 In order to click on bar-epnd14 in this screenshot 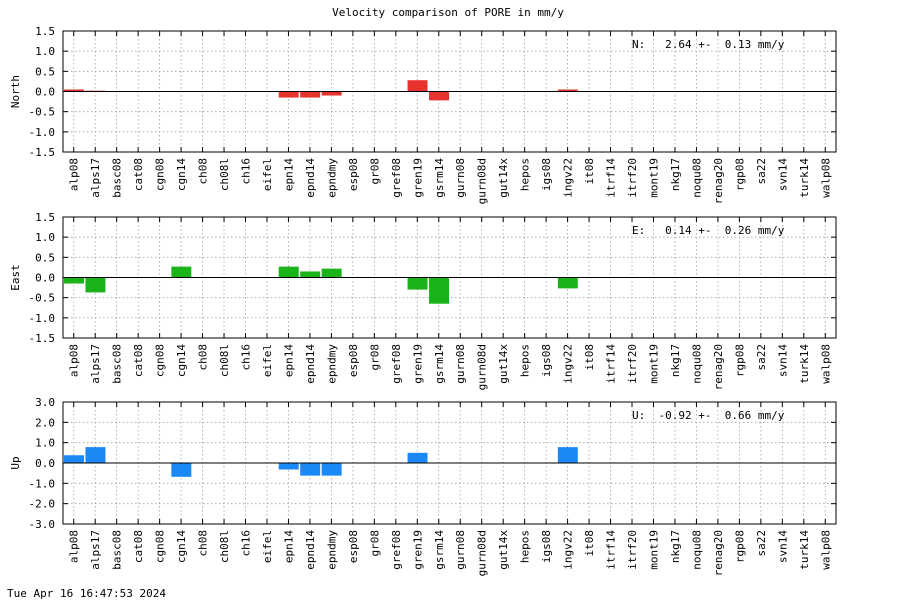, I will do `click(310, 94)`.